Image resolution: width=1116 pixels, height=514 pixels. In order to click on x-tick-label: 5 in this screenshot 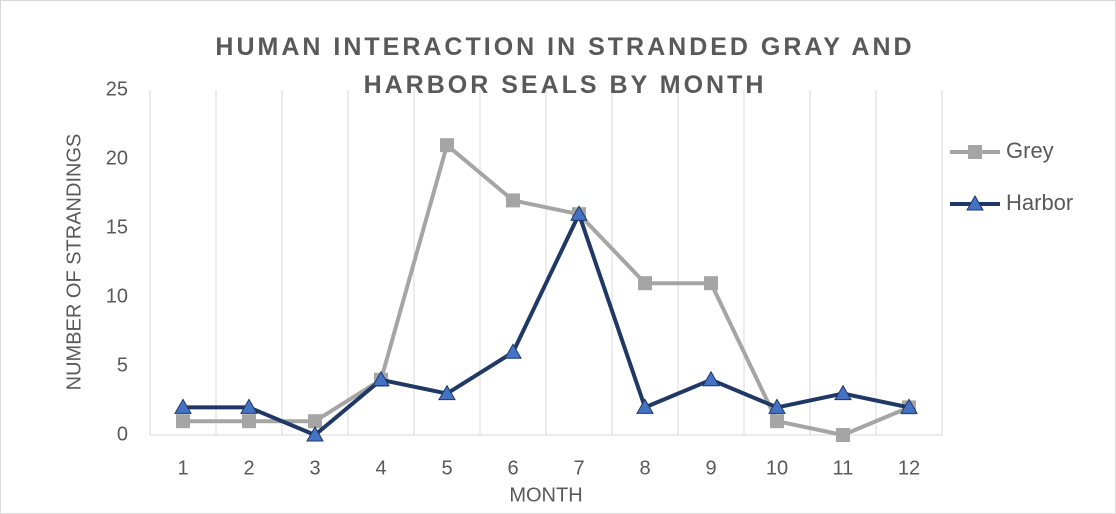, I will do `click(446, 468)`.